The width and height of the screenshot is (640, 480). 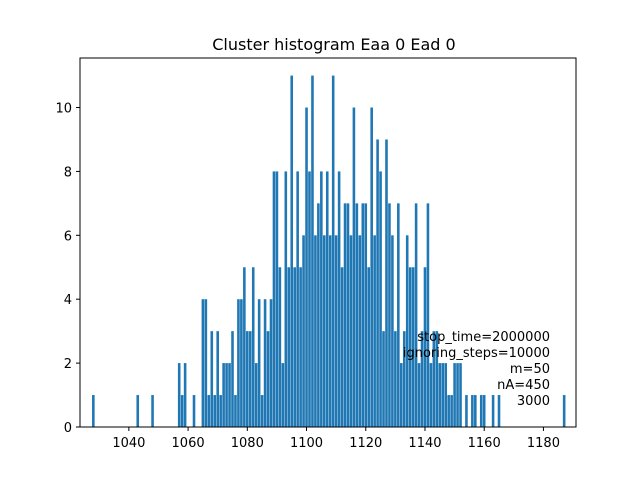 What do you see at coordinates (333, 44) in the screenshot?
I see `chart-title: Cluster histogram Eaa 0 Ead 0` at bounding box center [333, 44].